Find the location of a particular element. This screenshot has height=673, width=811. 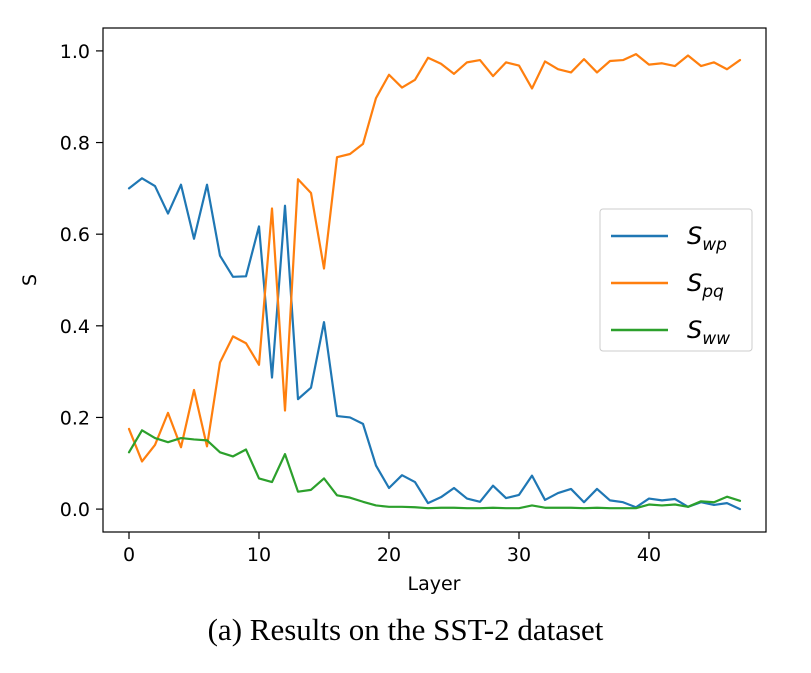

legend-frame is located at coordinates (676, 280).